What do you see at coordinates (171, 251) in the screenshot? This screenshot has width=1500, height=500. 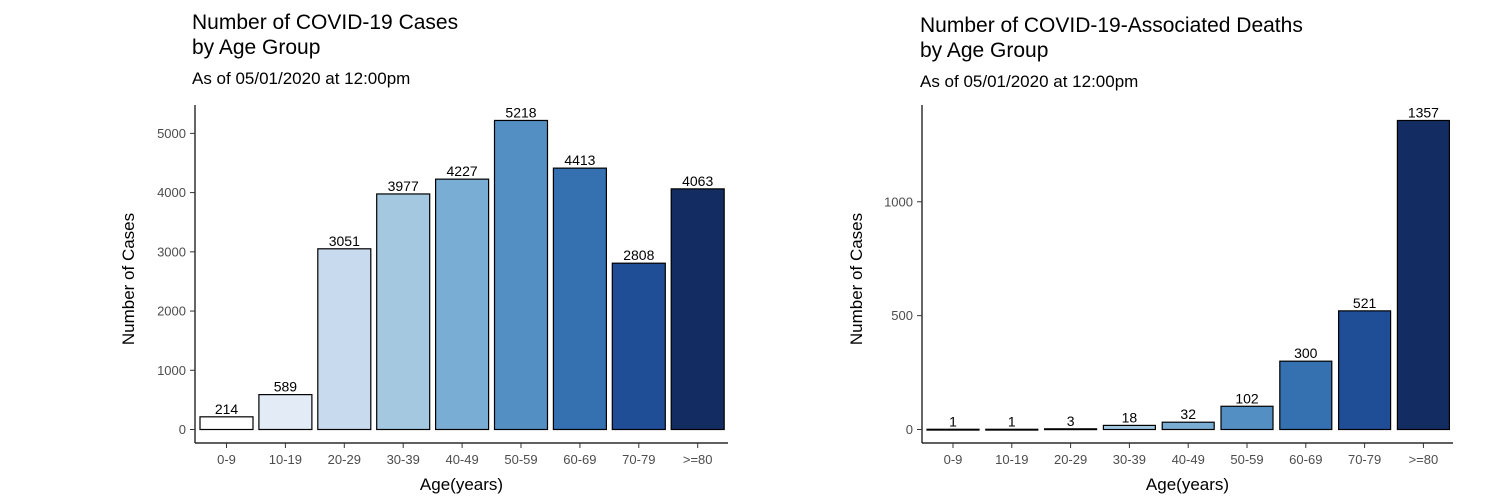 I see `y-tick-label: 3000` at bounding box center [171, 251].